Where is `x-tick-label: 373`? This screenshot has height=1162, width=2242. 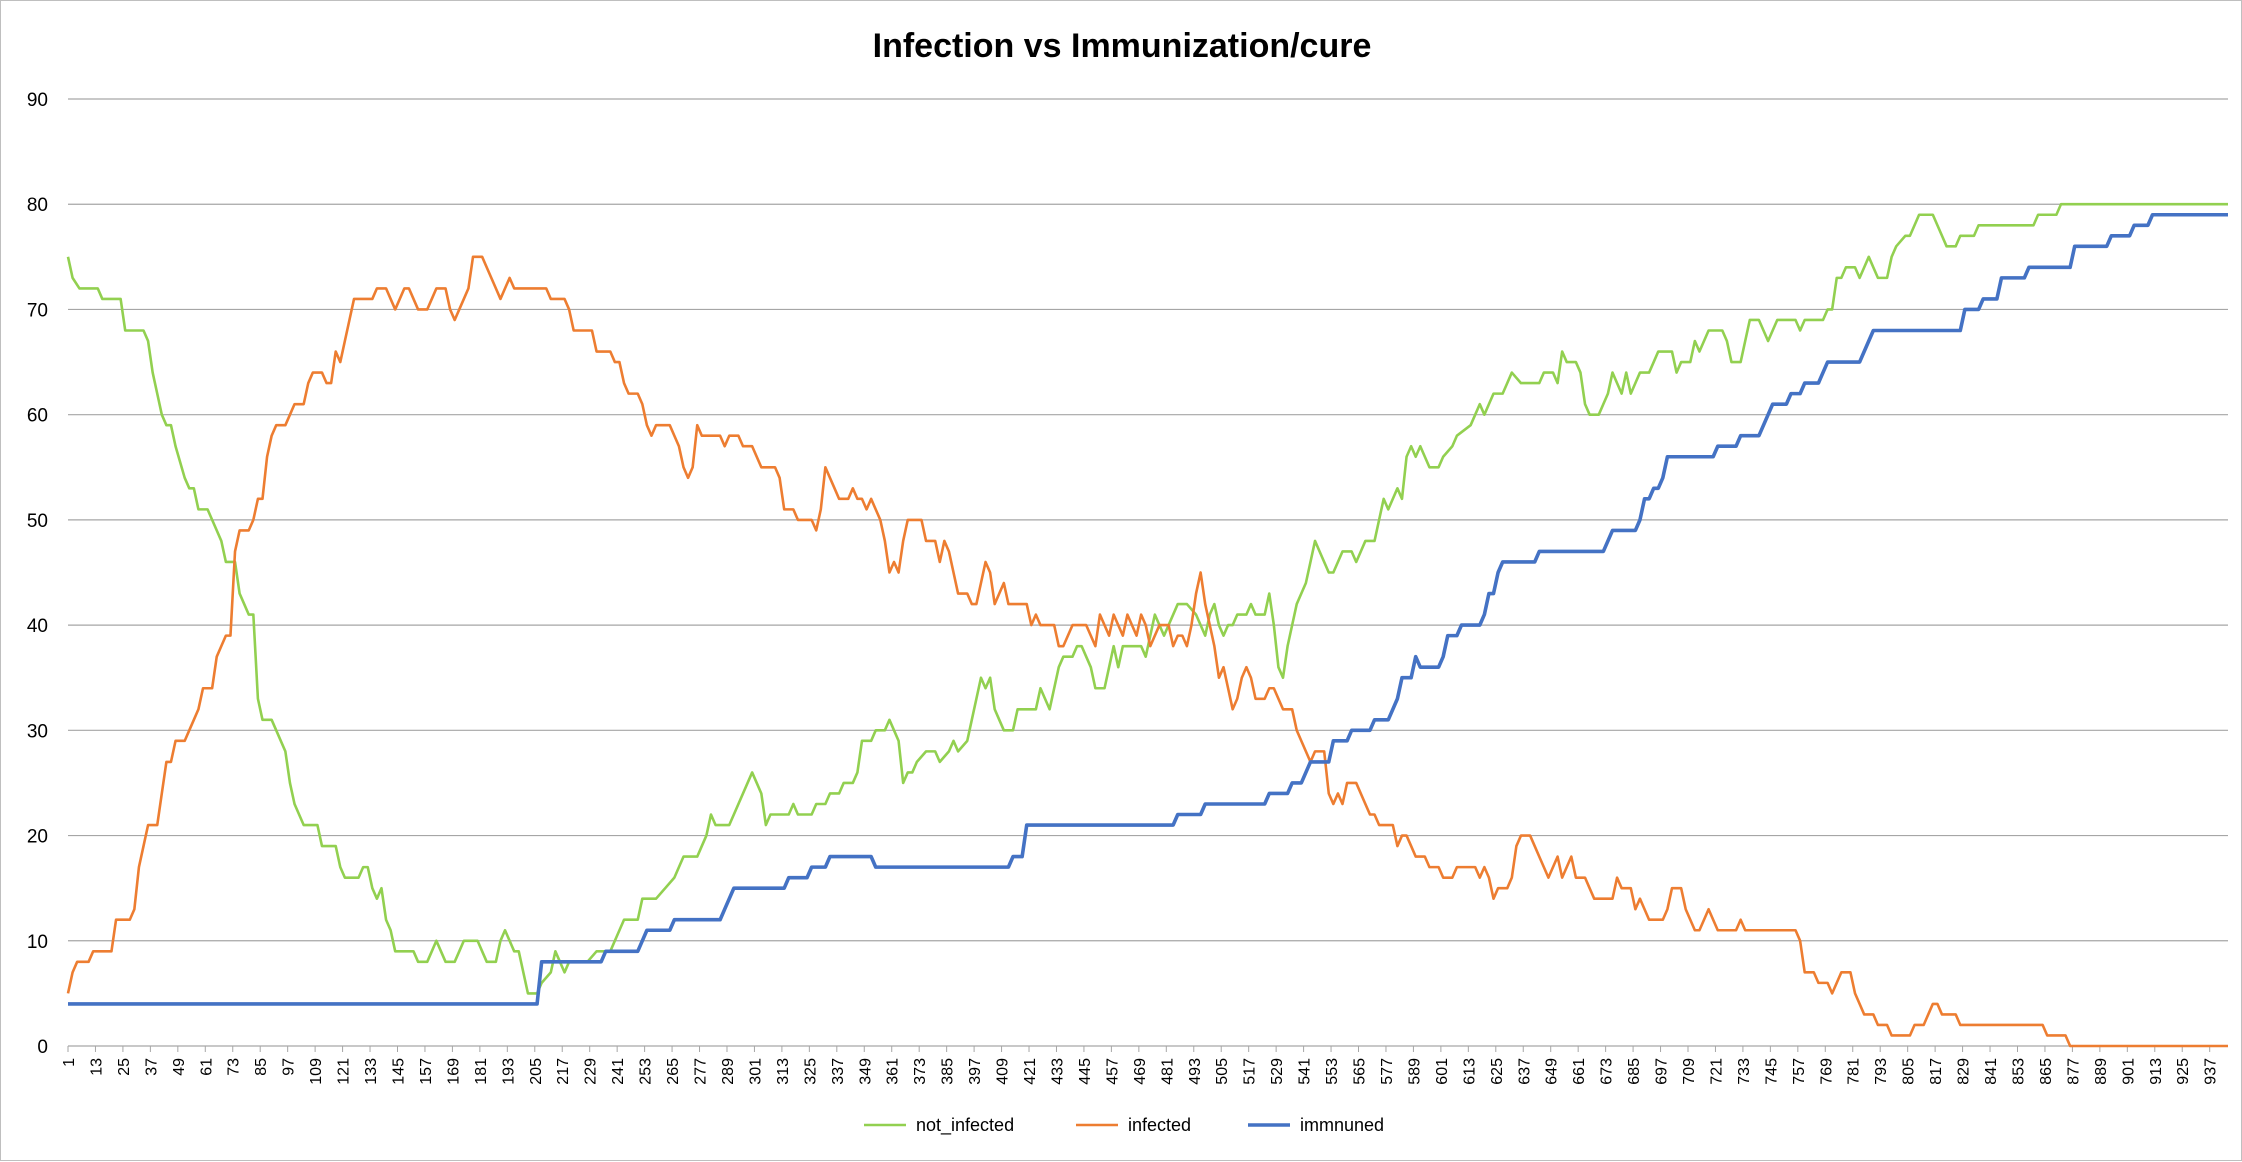
x-tick-label: 373 is located at coordinates (920, 1071).